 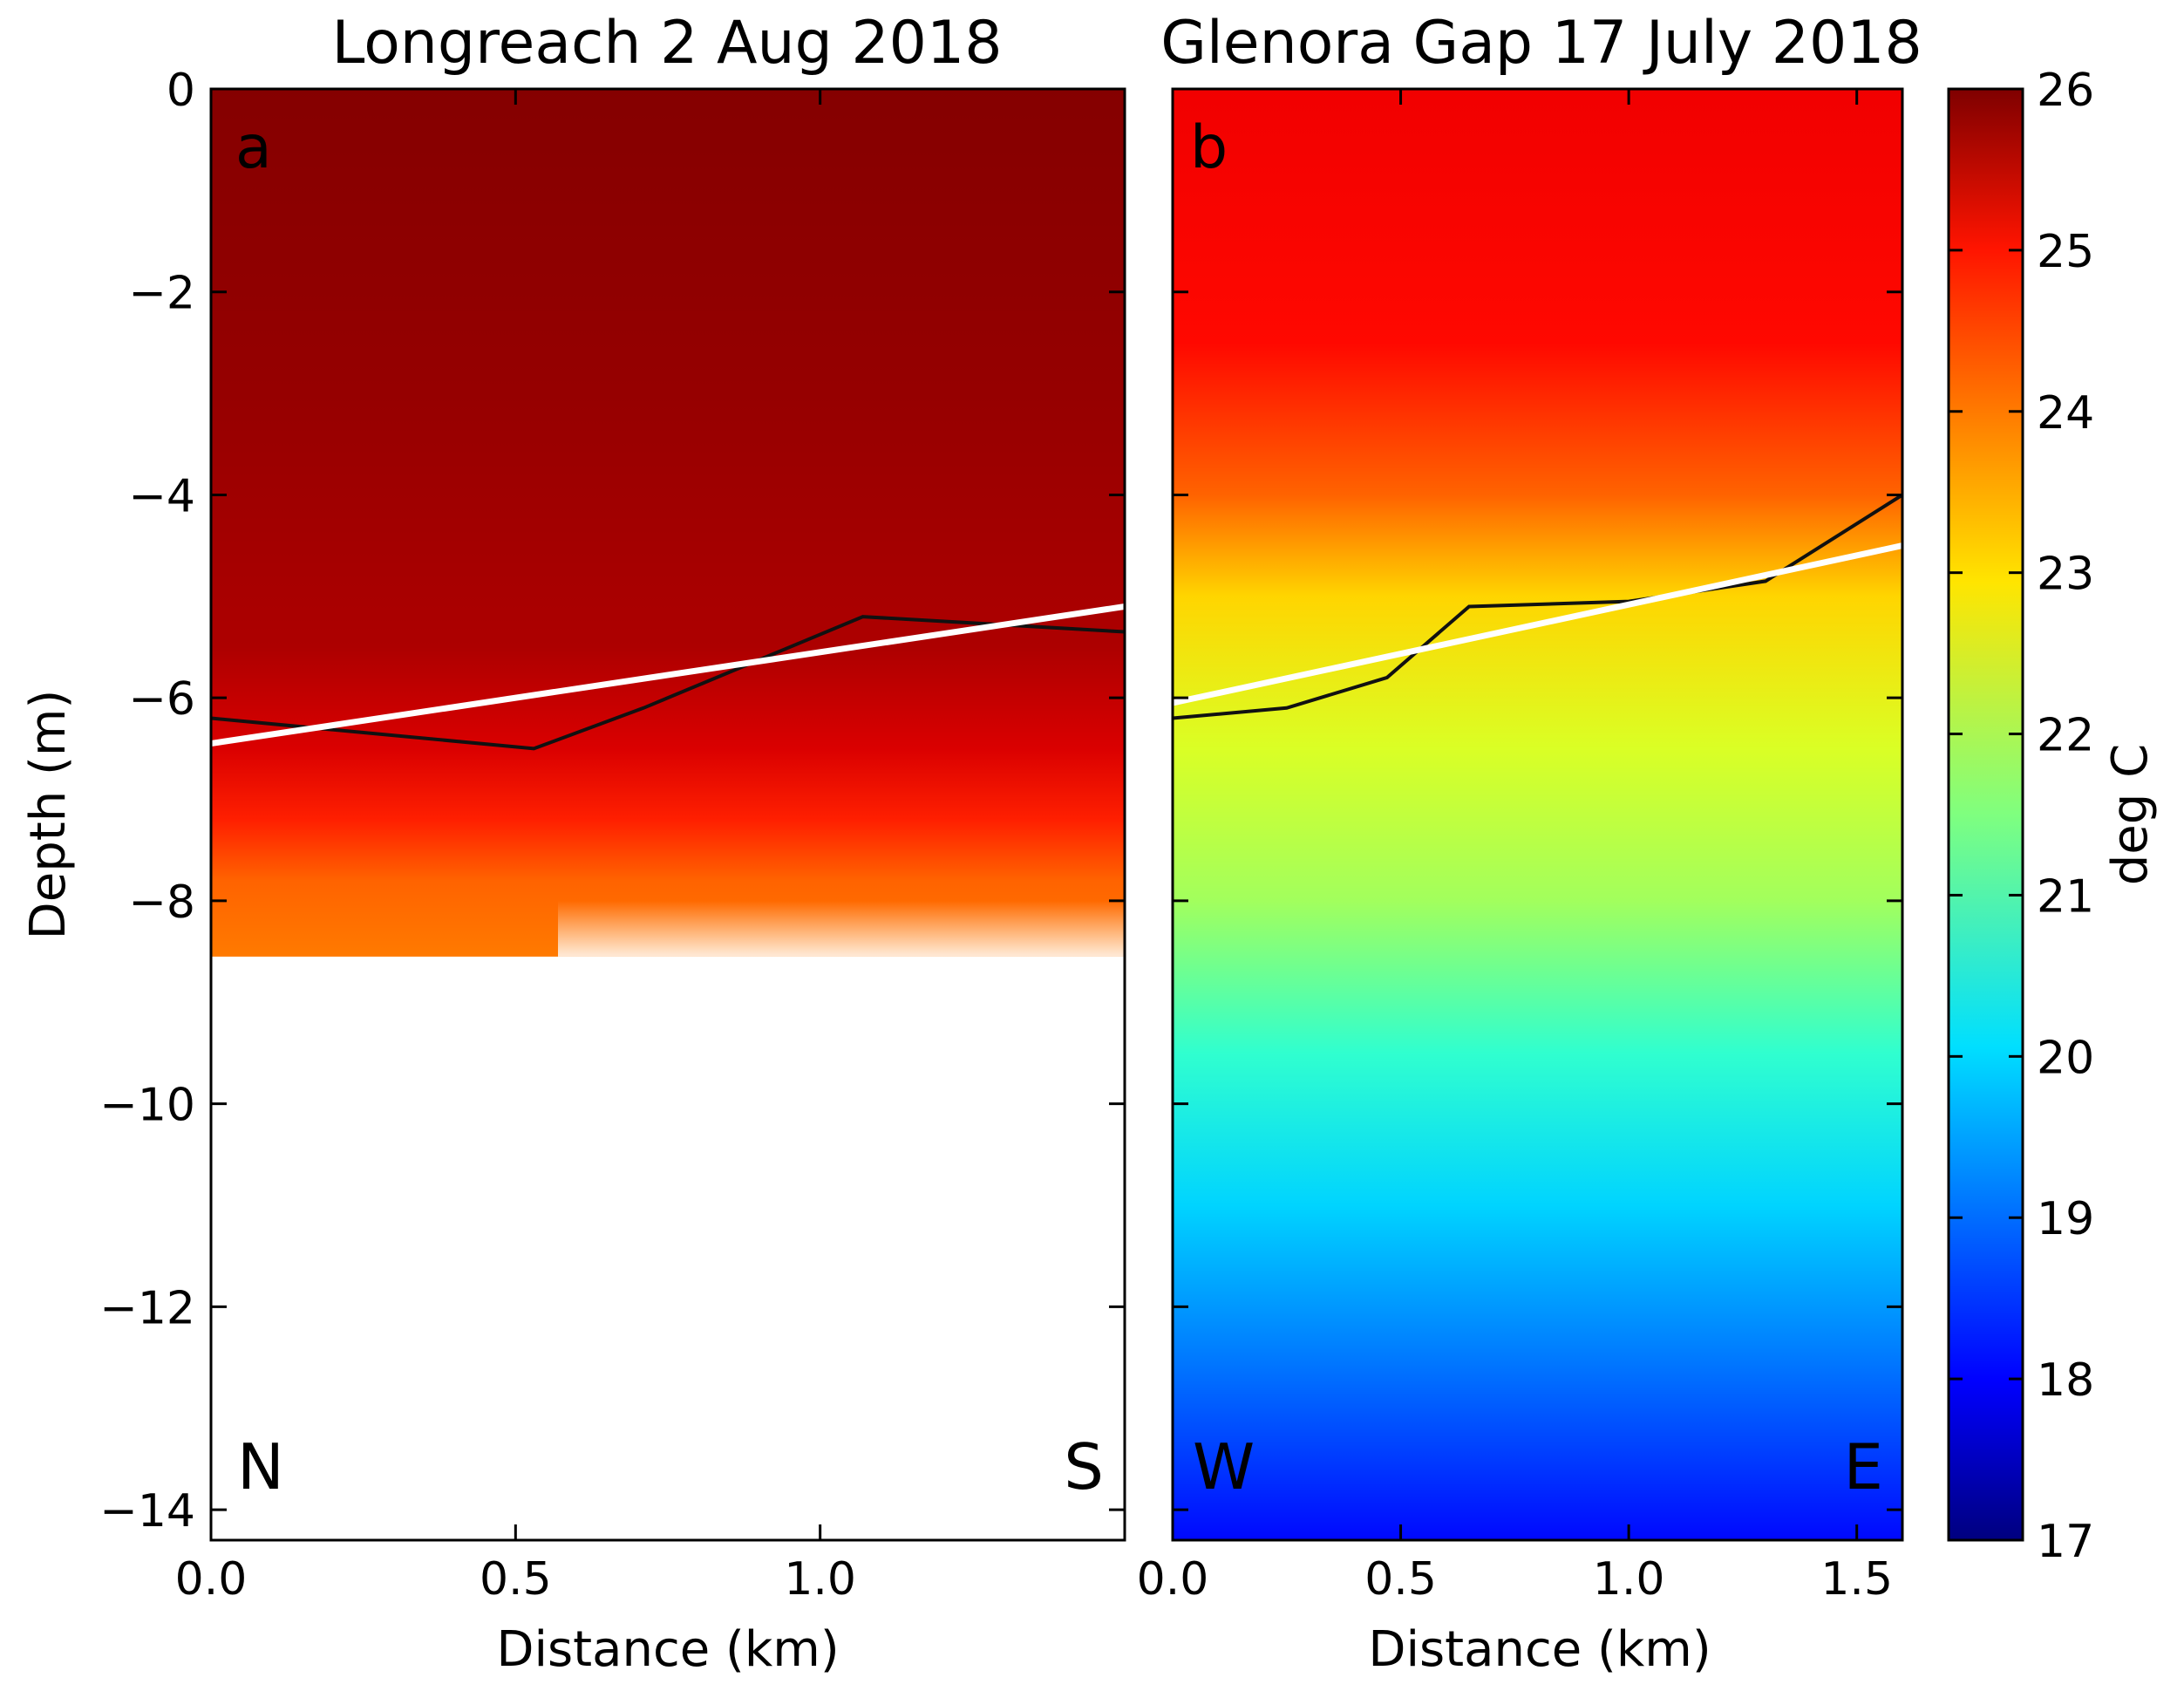 What do you see at coordinates (2065, 1380) in the screenshot?
I see `colorbar-tick-label: 18` at bounding box center [2065, 1380].